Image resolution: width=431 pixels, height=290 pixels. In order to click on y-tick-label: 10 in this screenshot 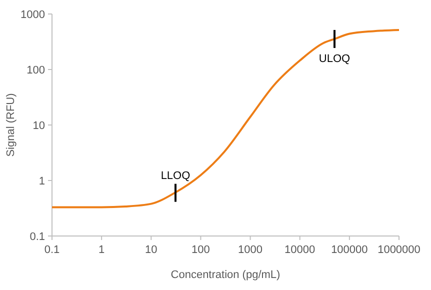, I will do `click(38, 126)`.